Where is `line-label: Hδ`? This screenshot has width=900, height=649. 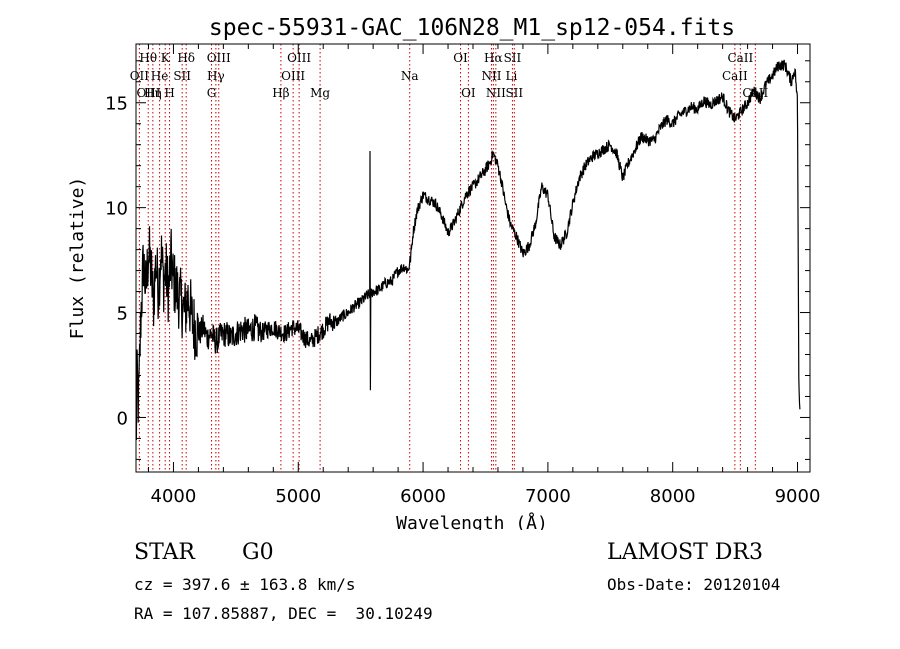 line-label: Hδ is located at coordinates (186, 58).